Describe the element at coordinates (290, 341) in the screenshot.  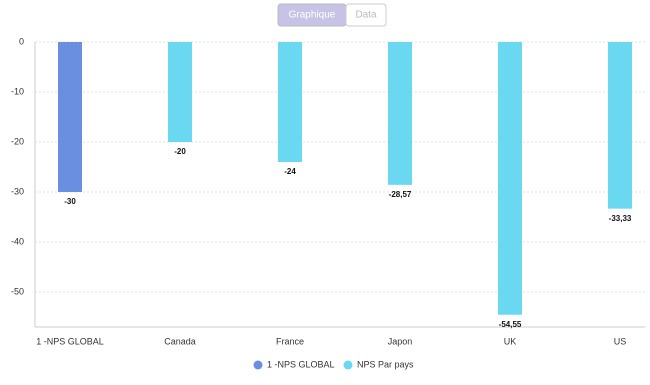
I see `x-tick-label: France` at that location.